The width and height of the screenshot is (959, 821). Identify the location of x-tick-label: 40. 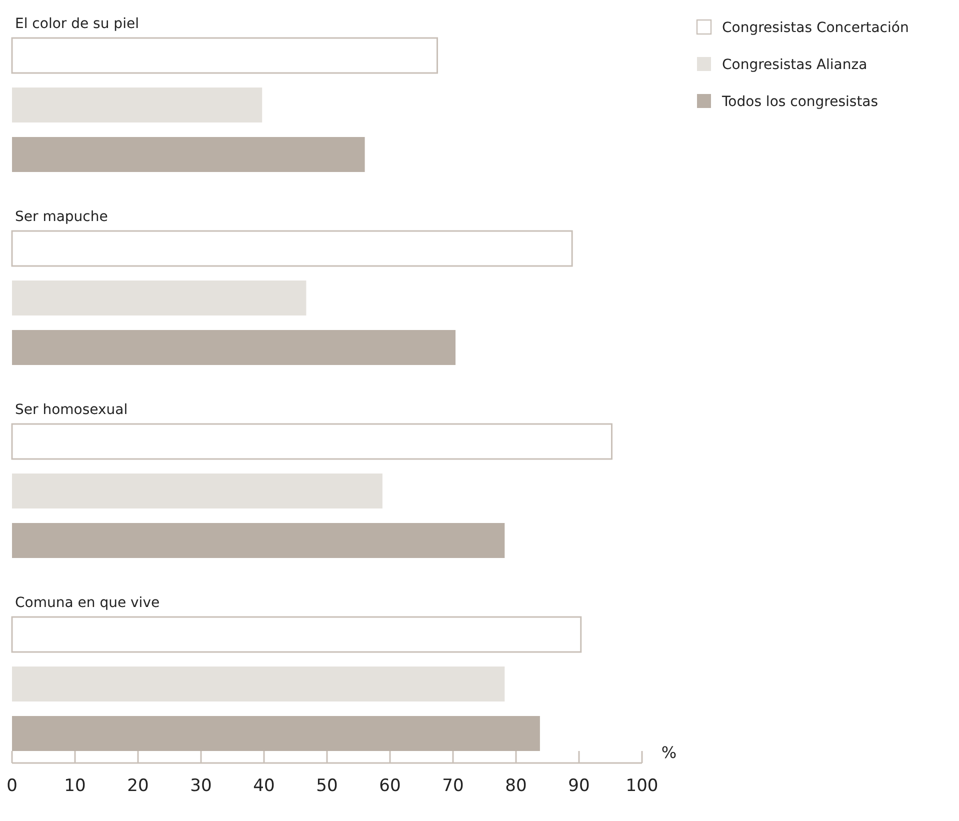
(264, 786).